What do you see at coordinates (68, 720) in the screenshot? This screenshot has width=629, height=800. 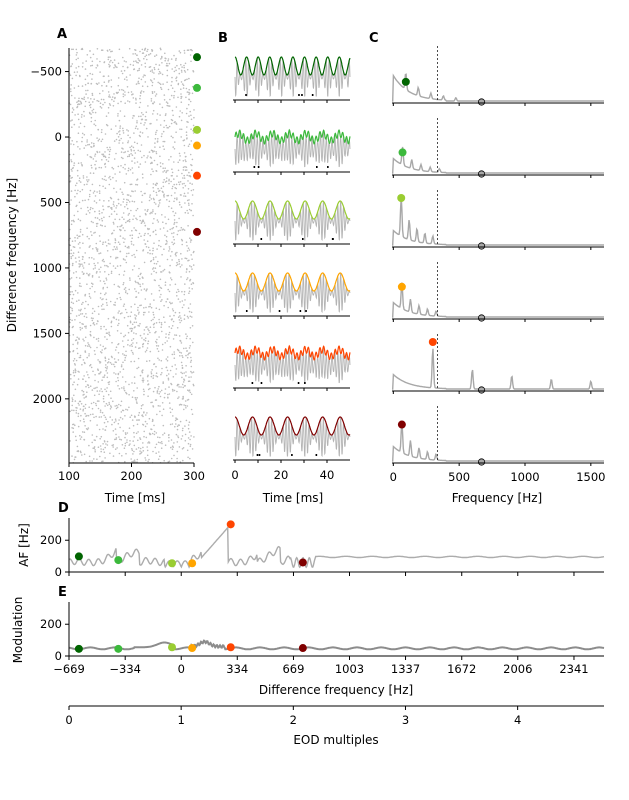 I see `eod-axis-tick-label: 0` at bounding box center [68, 720].